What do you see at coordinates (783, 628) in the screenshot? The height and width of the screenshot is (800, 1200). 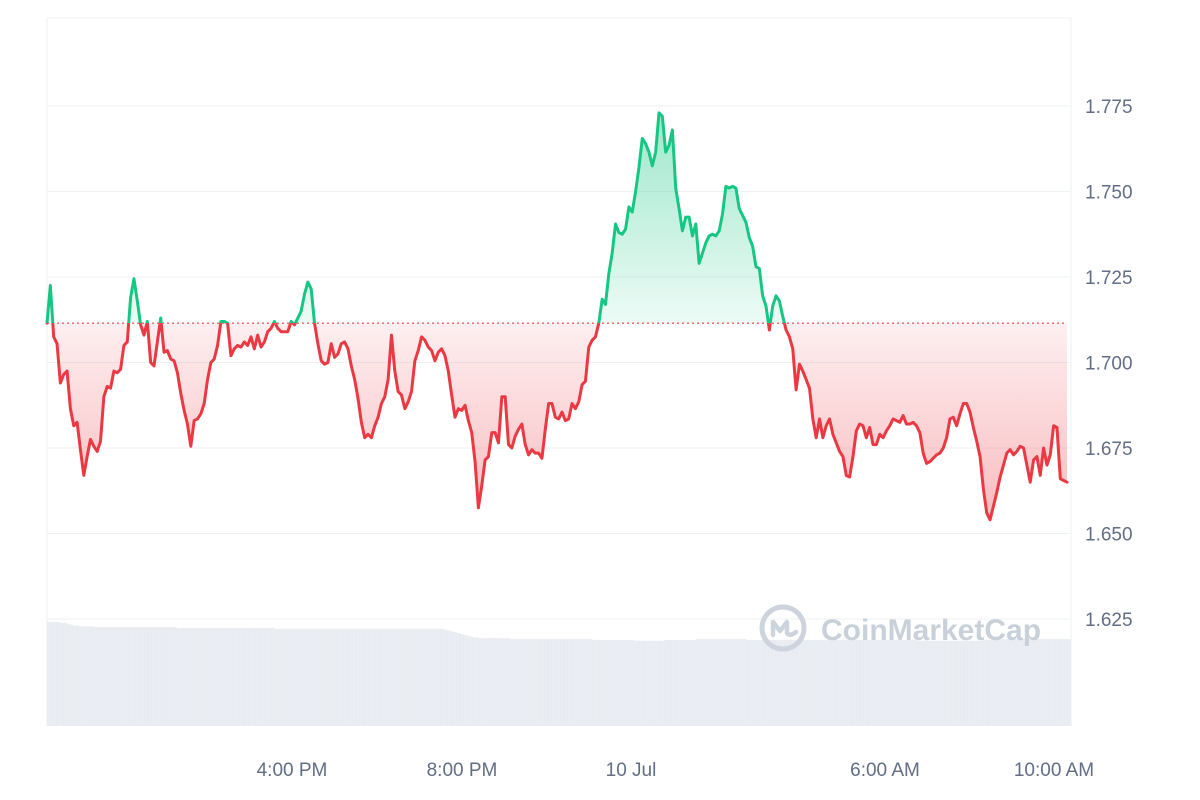 I see `coinmarketcap-logo-icon` at bounding box center [783, 628].